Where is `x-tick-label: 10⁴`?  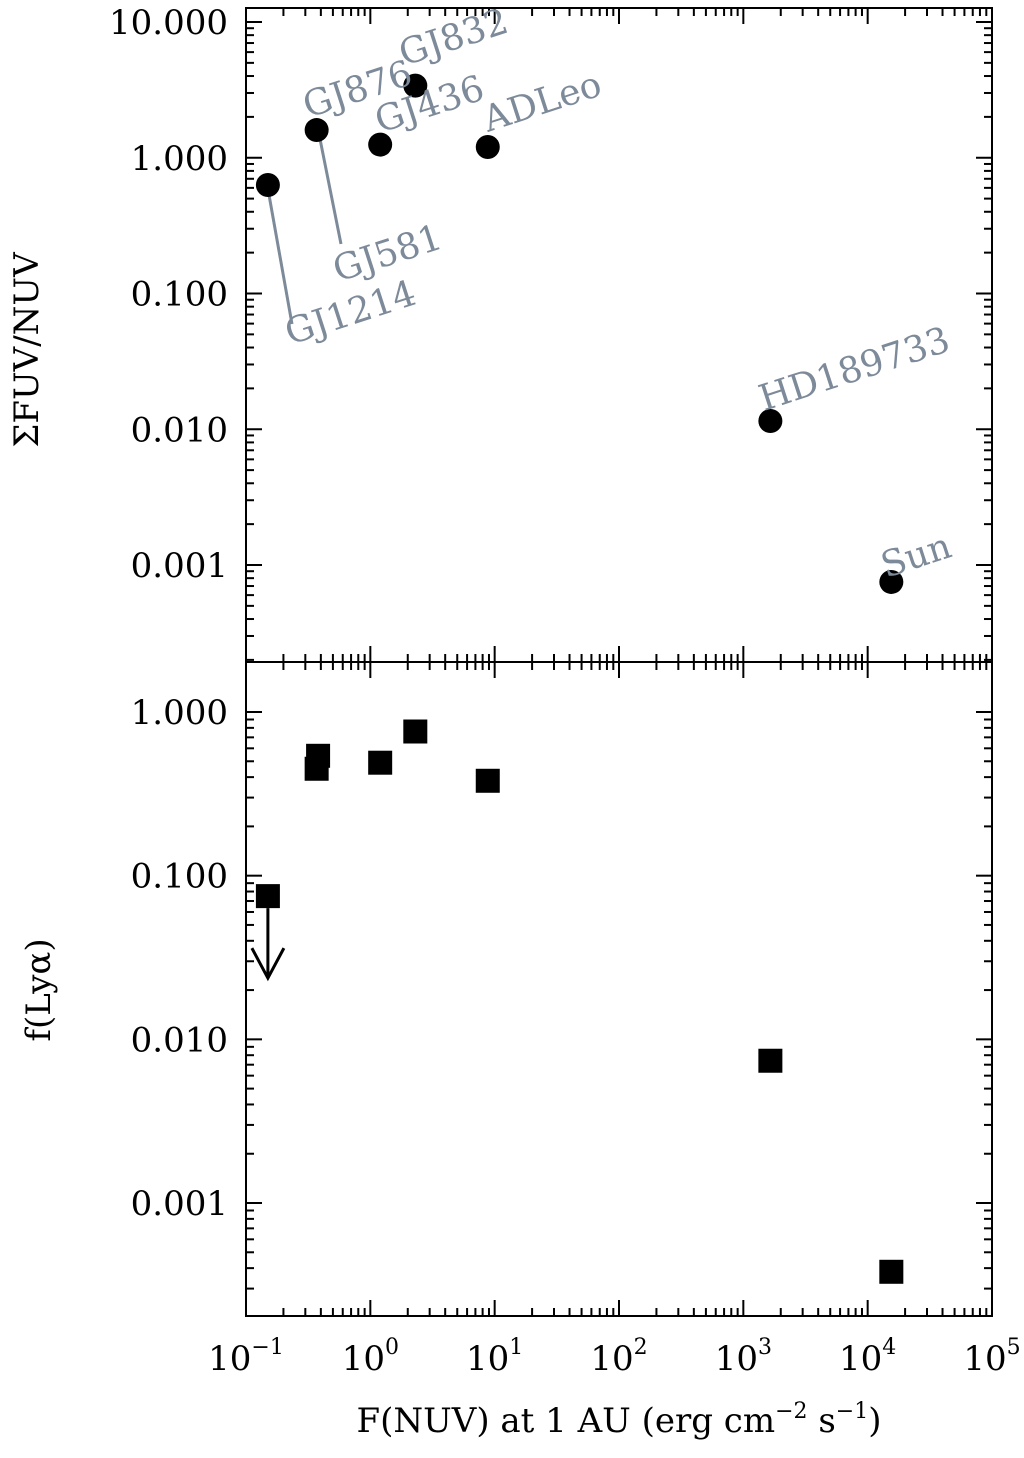 x-tick-label: 10⁴ is located at coordinates (867, 1357).